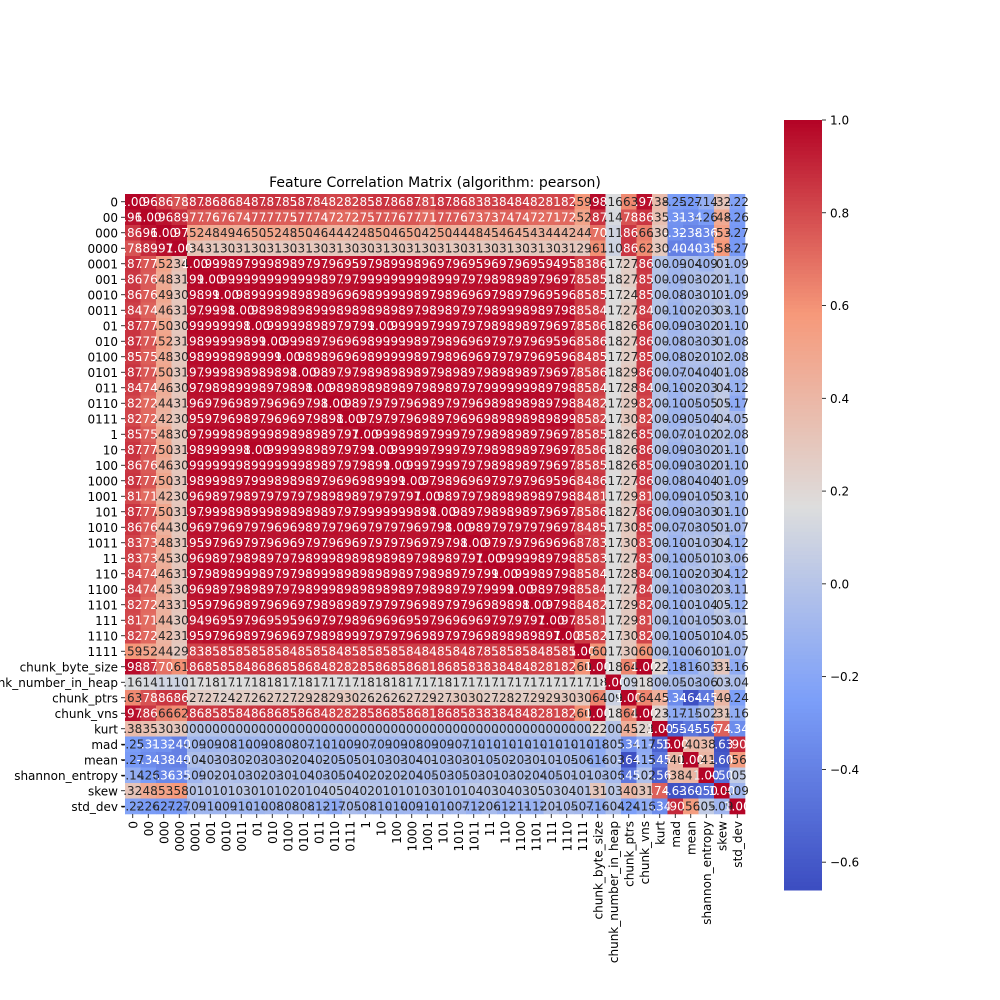  What do you see at coordinates (737, 760) in the screenshot?
I see `cell-value-label: .56` at bounding box center [737, 760].